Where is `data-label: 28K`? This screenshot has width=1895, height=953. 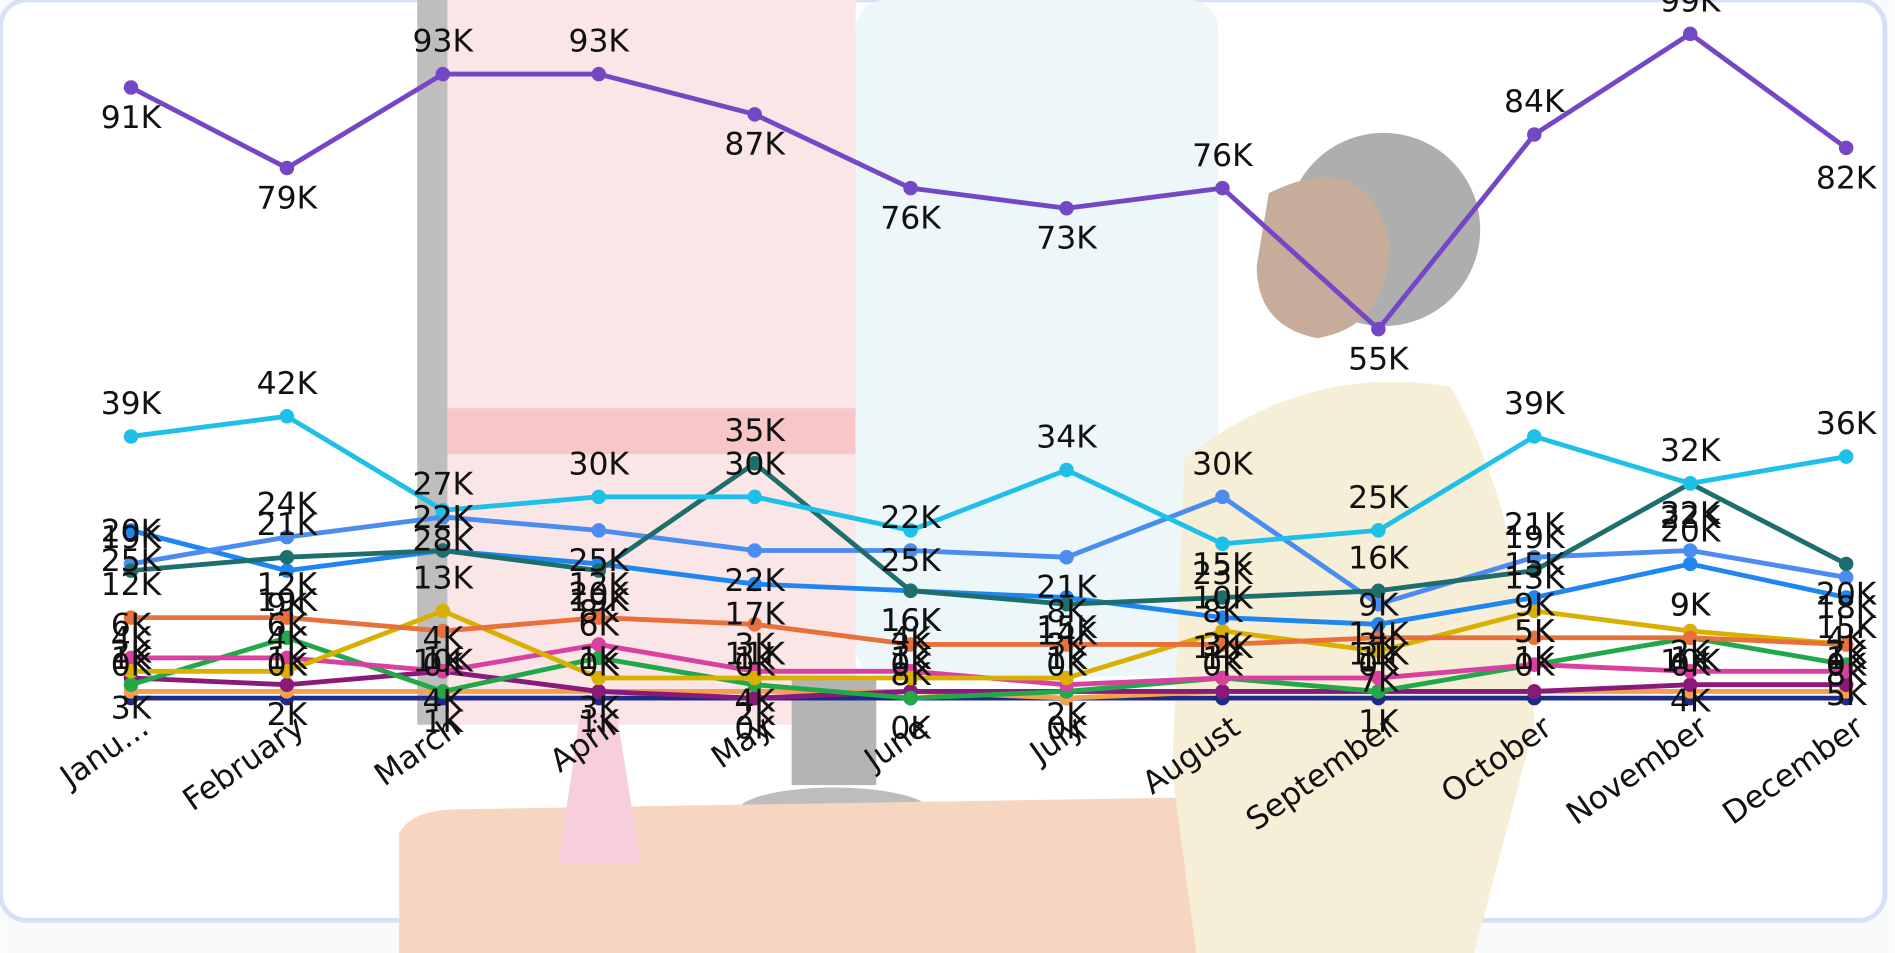
data-label: 28K is located at coordinates (444, 541).